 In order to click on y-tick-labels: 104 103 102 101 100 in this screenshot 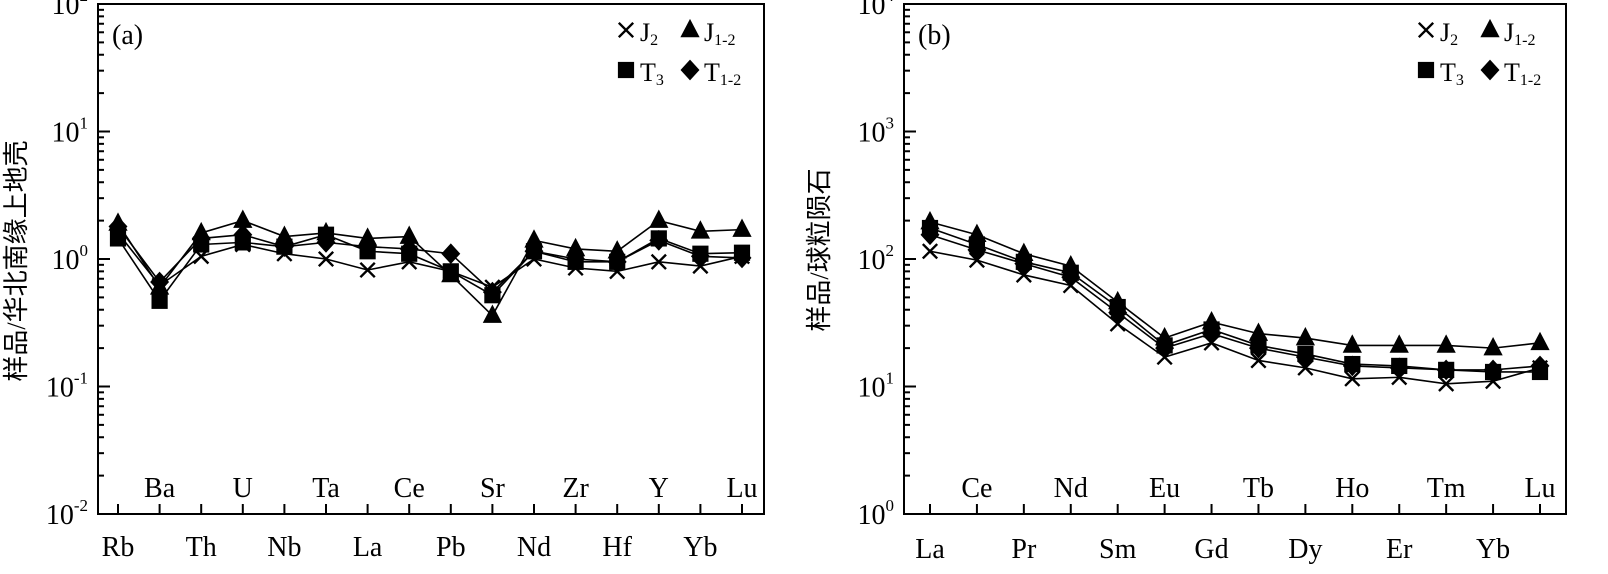, I will do `click(876, 265)`.